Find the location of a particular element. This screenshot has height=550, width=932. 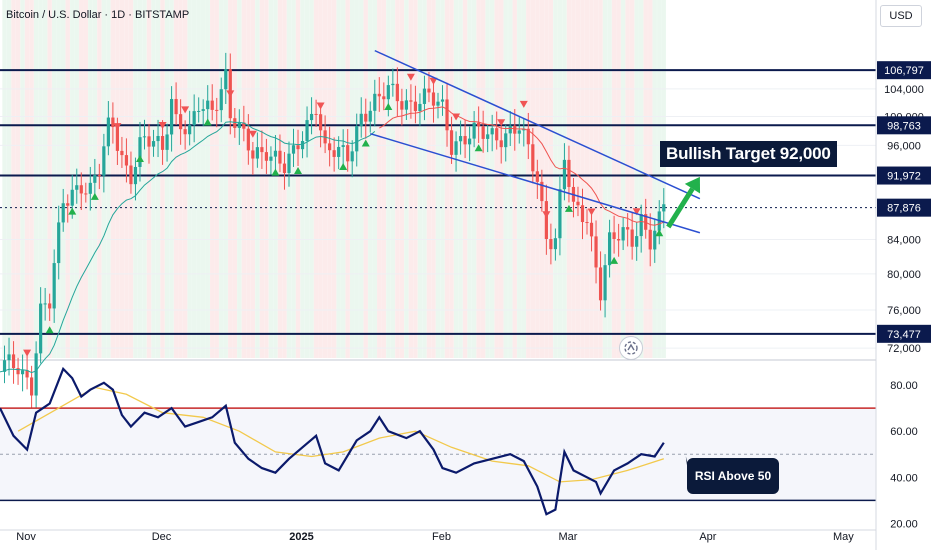

time-tick-label: Mar is located at coordinates (567, 537).